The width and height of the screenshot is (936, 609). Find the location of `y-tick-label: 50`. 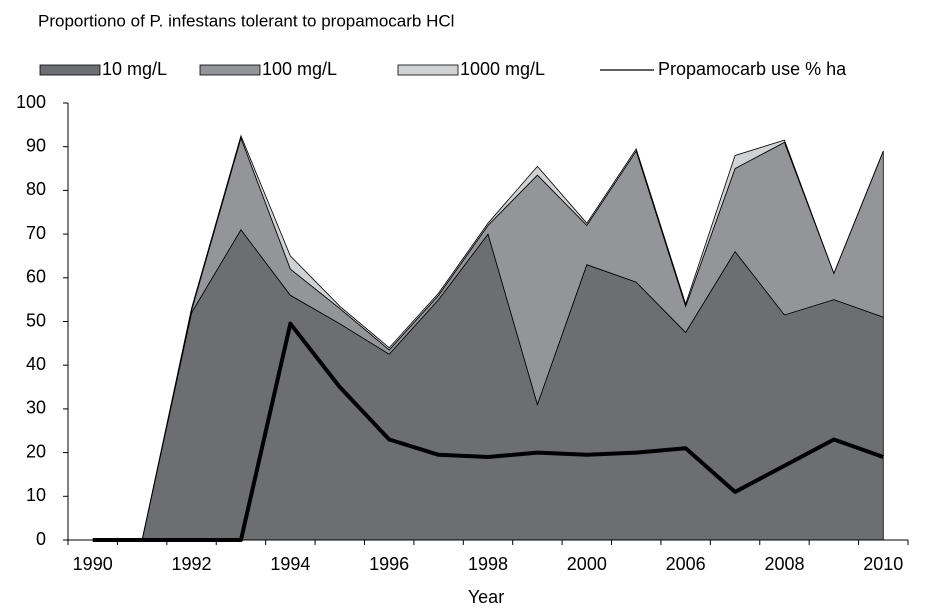

y-tick-label: 50 is located at coordinates (36, 320).